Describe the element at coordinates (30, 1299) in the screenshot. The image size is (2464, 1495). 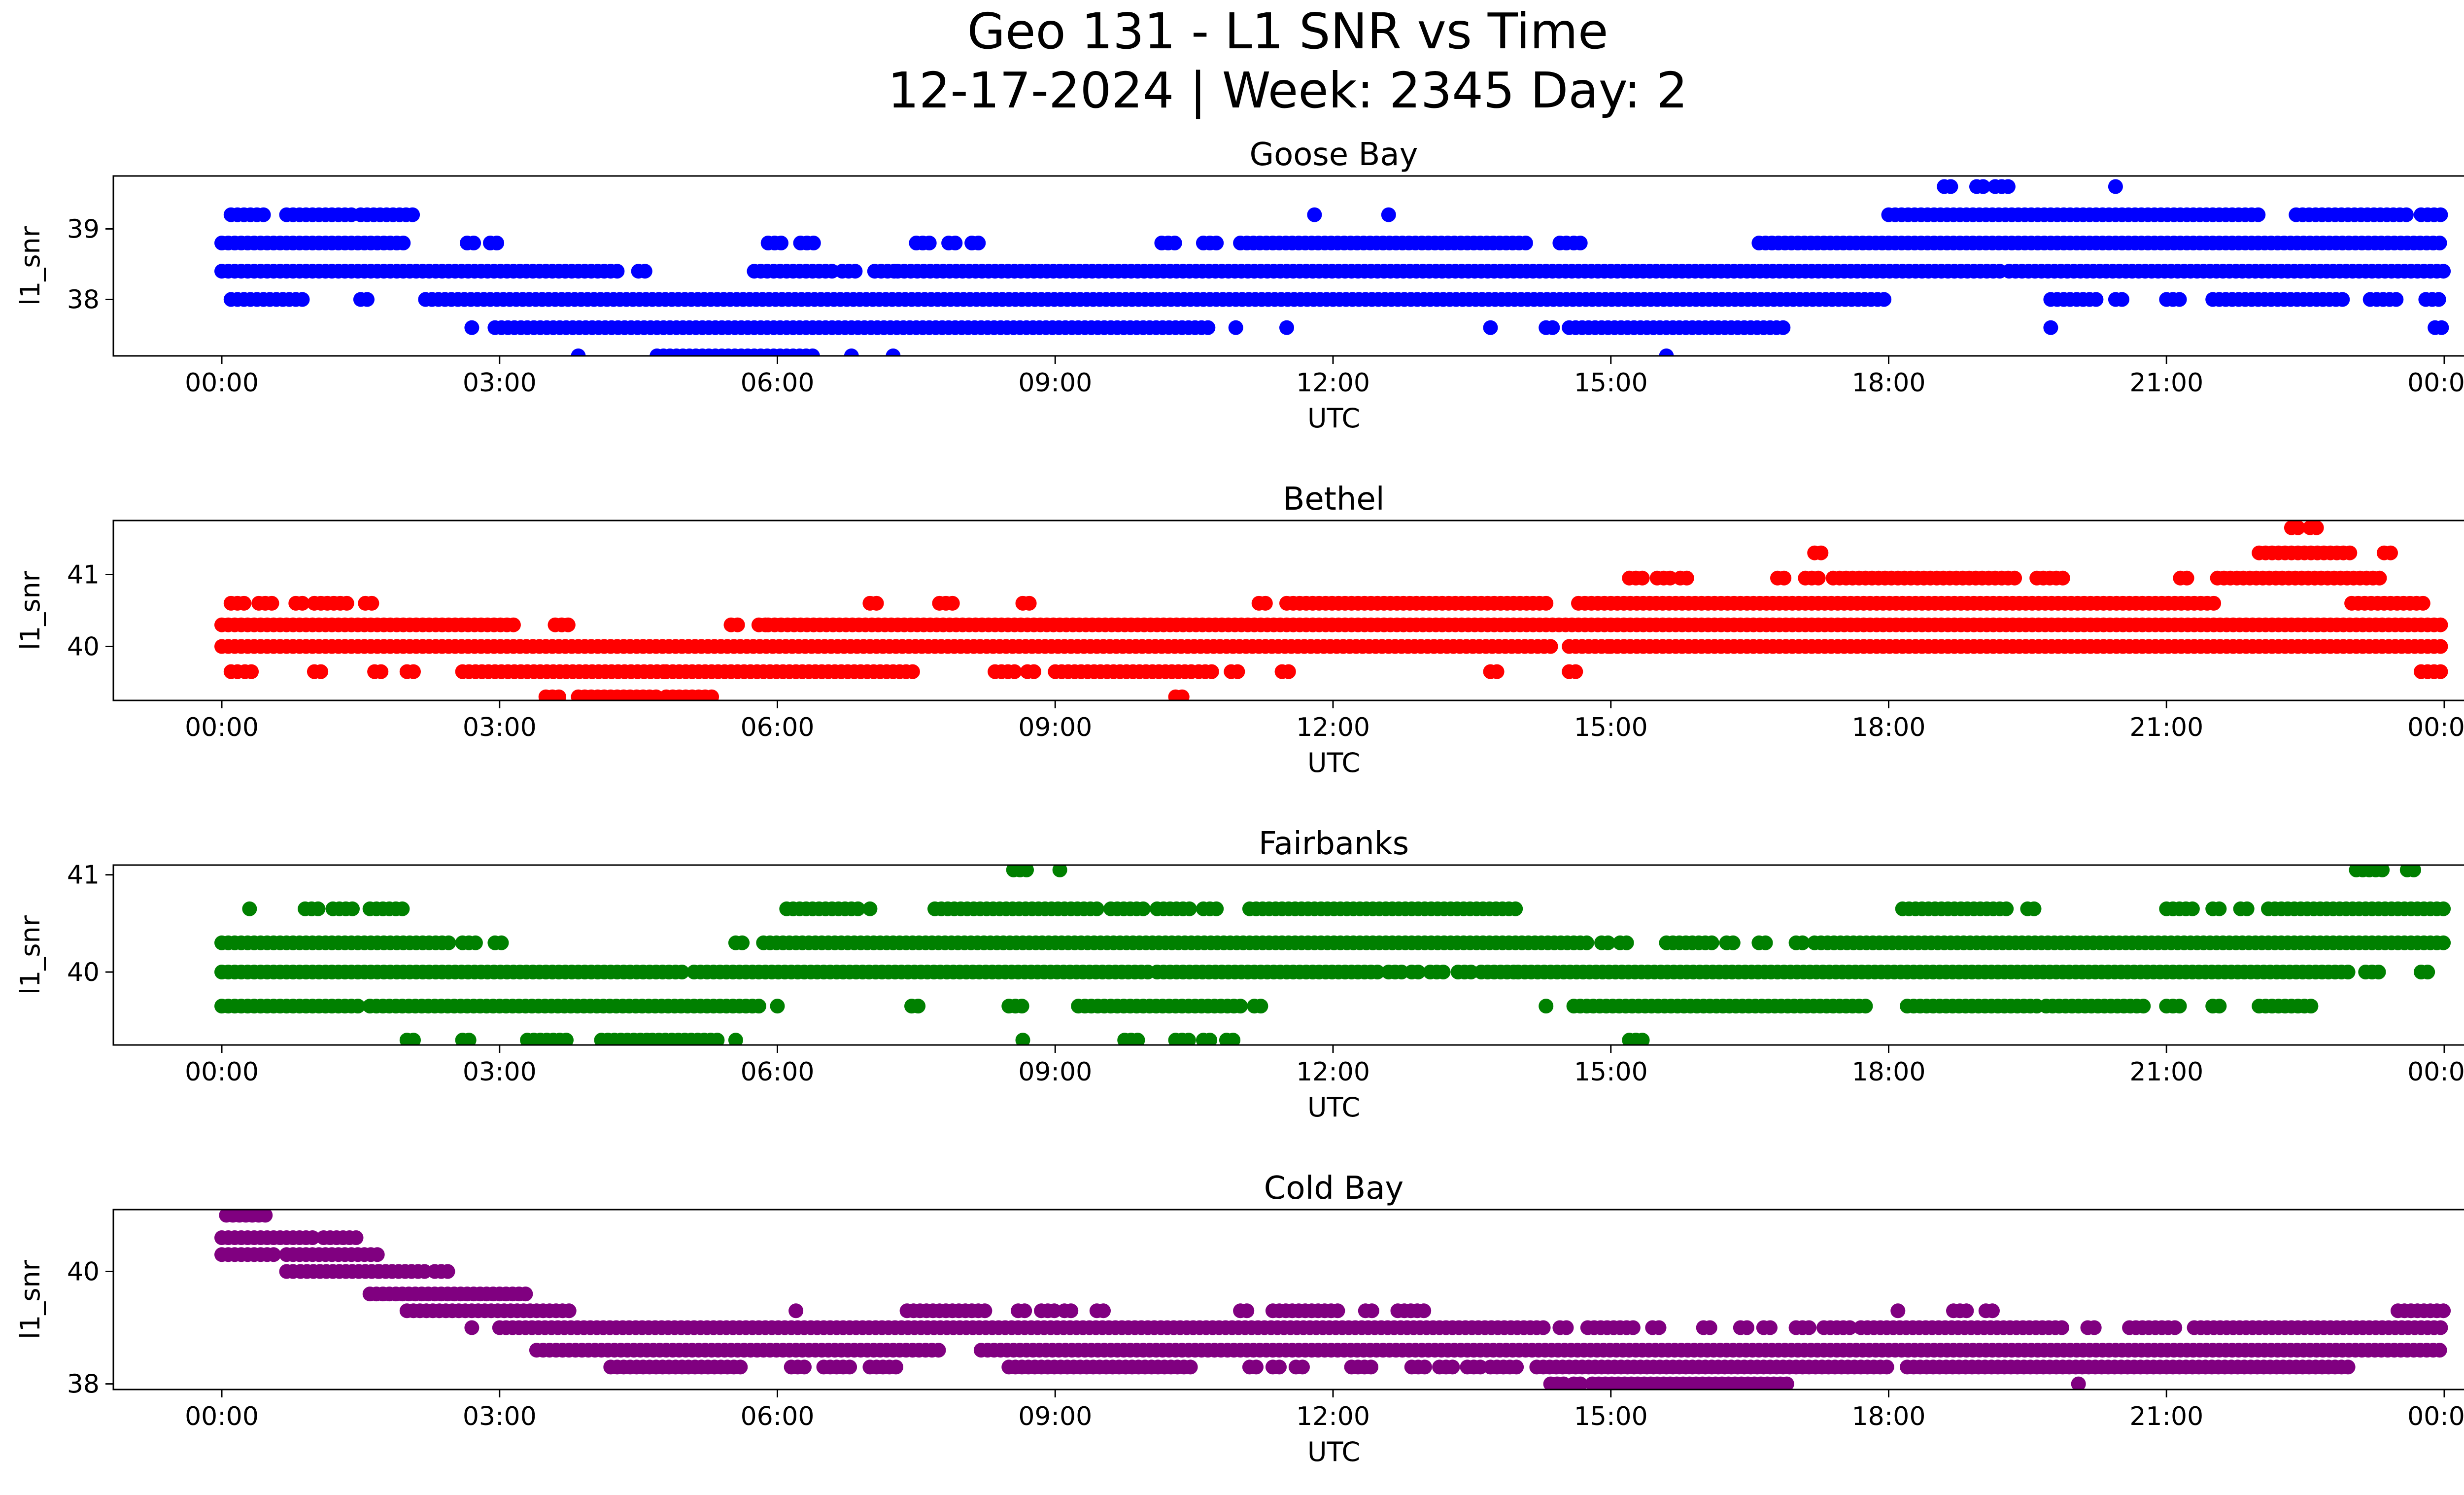
I see `cold-bay-y-axis-label: l1_snr` at that location.